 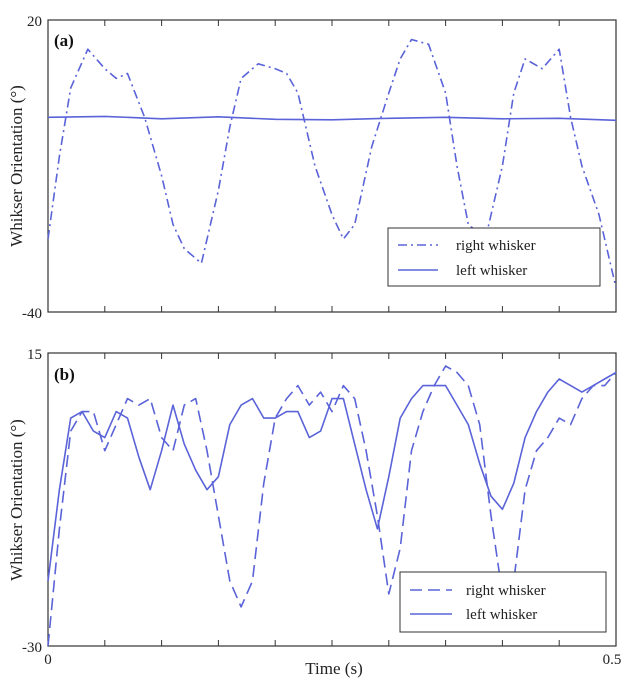 I want to click on panel-b-ytick-bottom: -30, so click(x=32, y=648).